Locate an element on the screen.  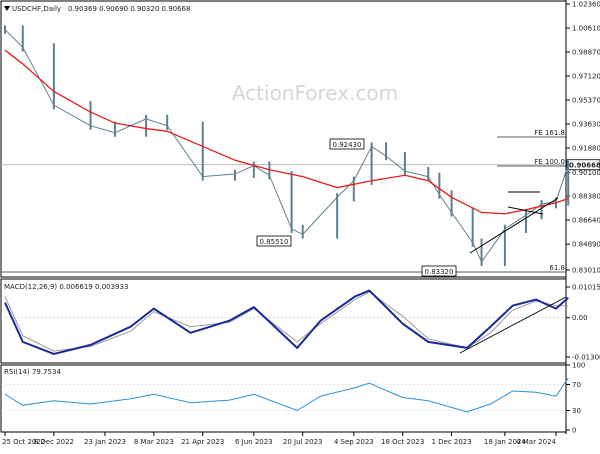
macd-label: MACD(12,26,9) 0.006619 0.003933 is located at coordinates (66, 287).